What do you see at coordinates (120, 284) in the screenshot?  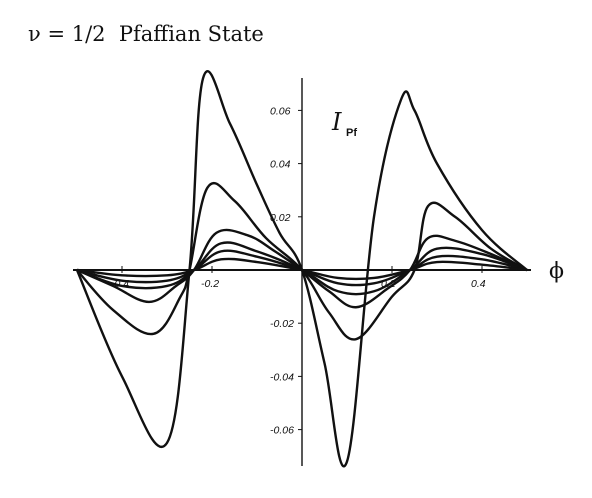 I see `x-tick-label: -0.4` at bounding box center [120, 284].